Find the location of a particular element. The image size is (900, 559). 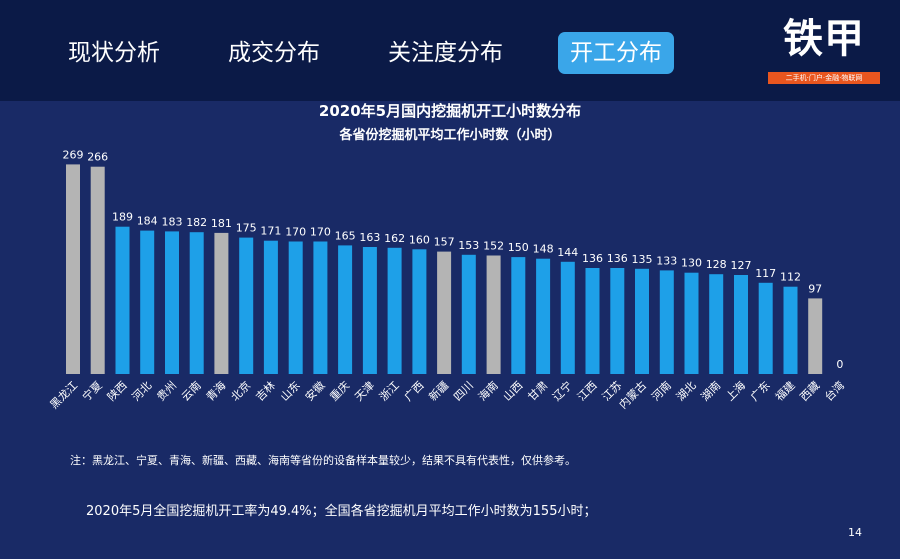

category-label-26: 湖北 is located at coordinates (686, 391).